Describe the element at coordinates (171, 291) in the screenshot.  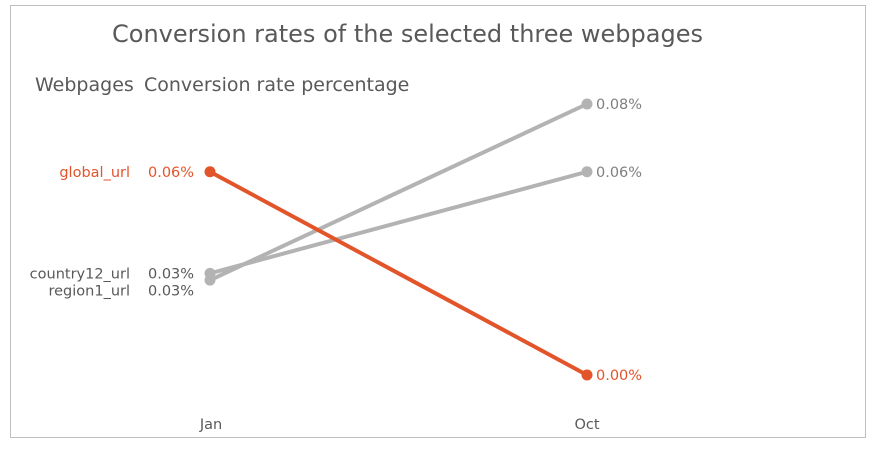
I see `data-label-region1_url-jan: 0.03%` at that location.